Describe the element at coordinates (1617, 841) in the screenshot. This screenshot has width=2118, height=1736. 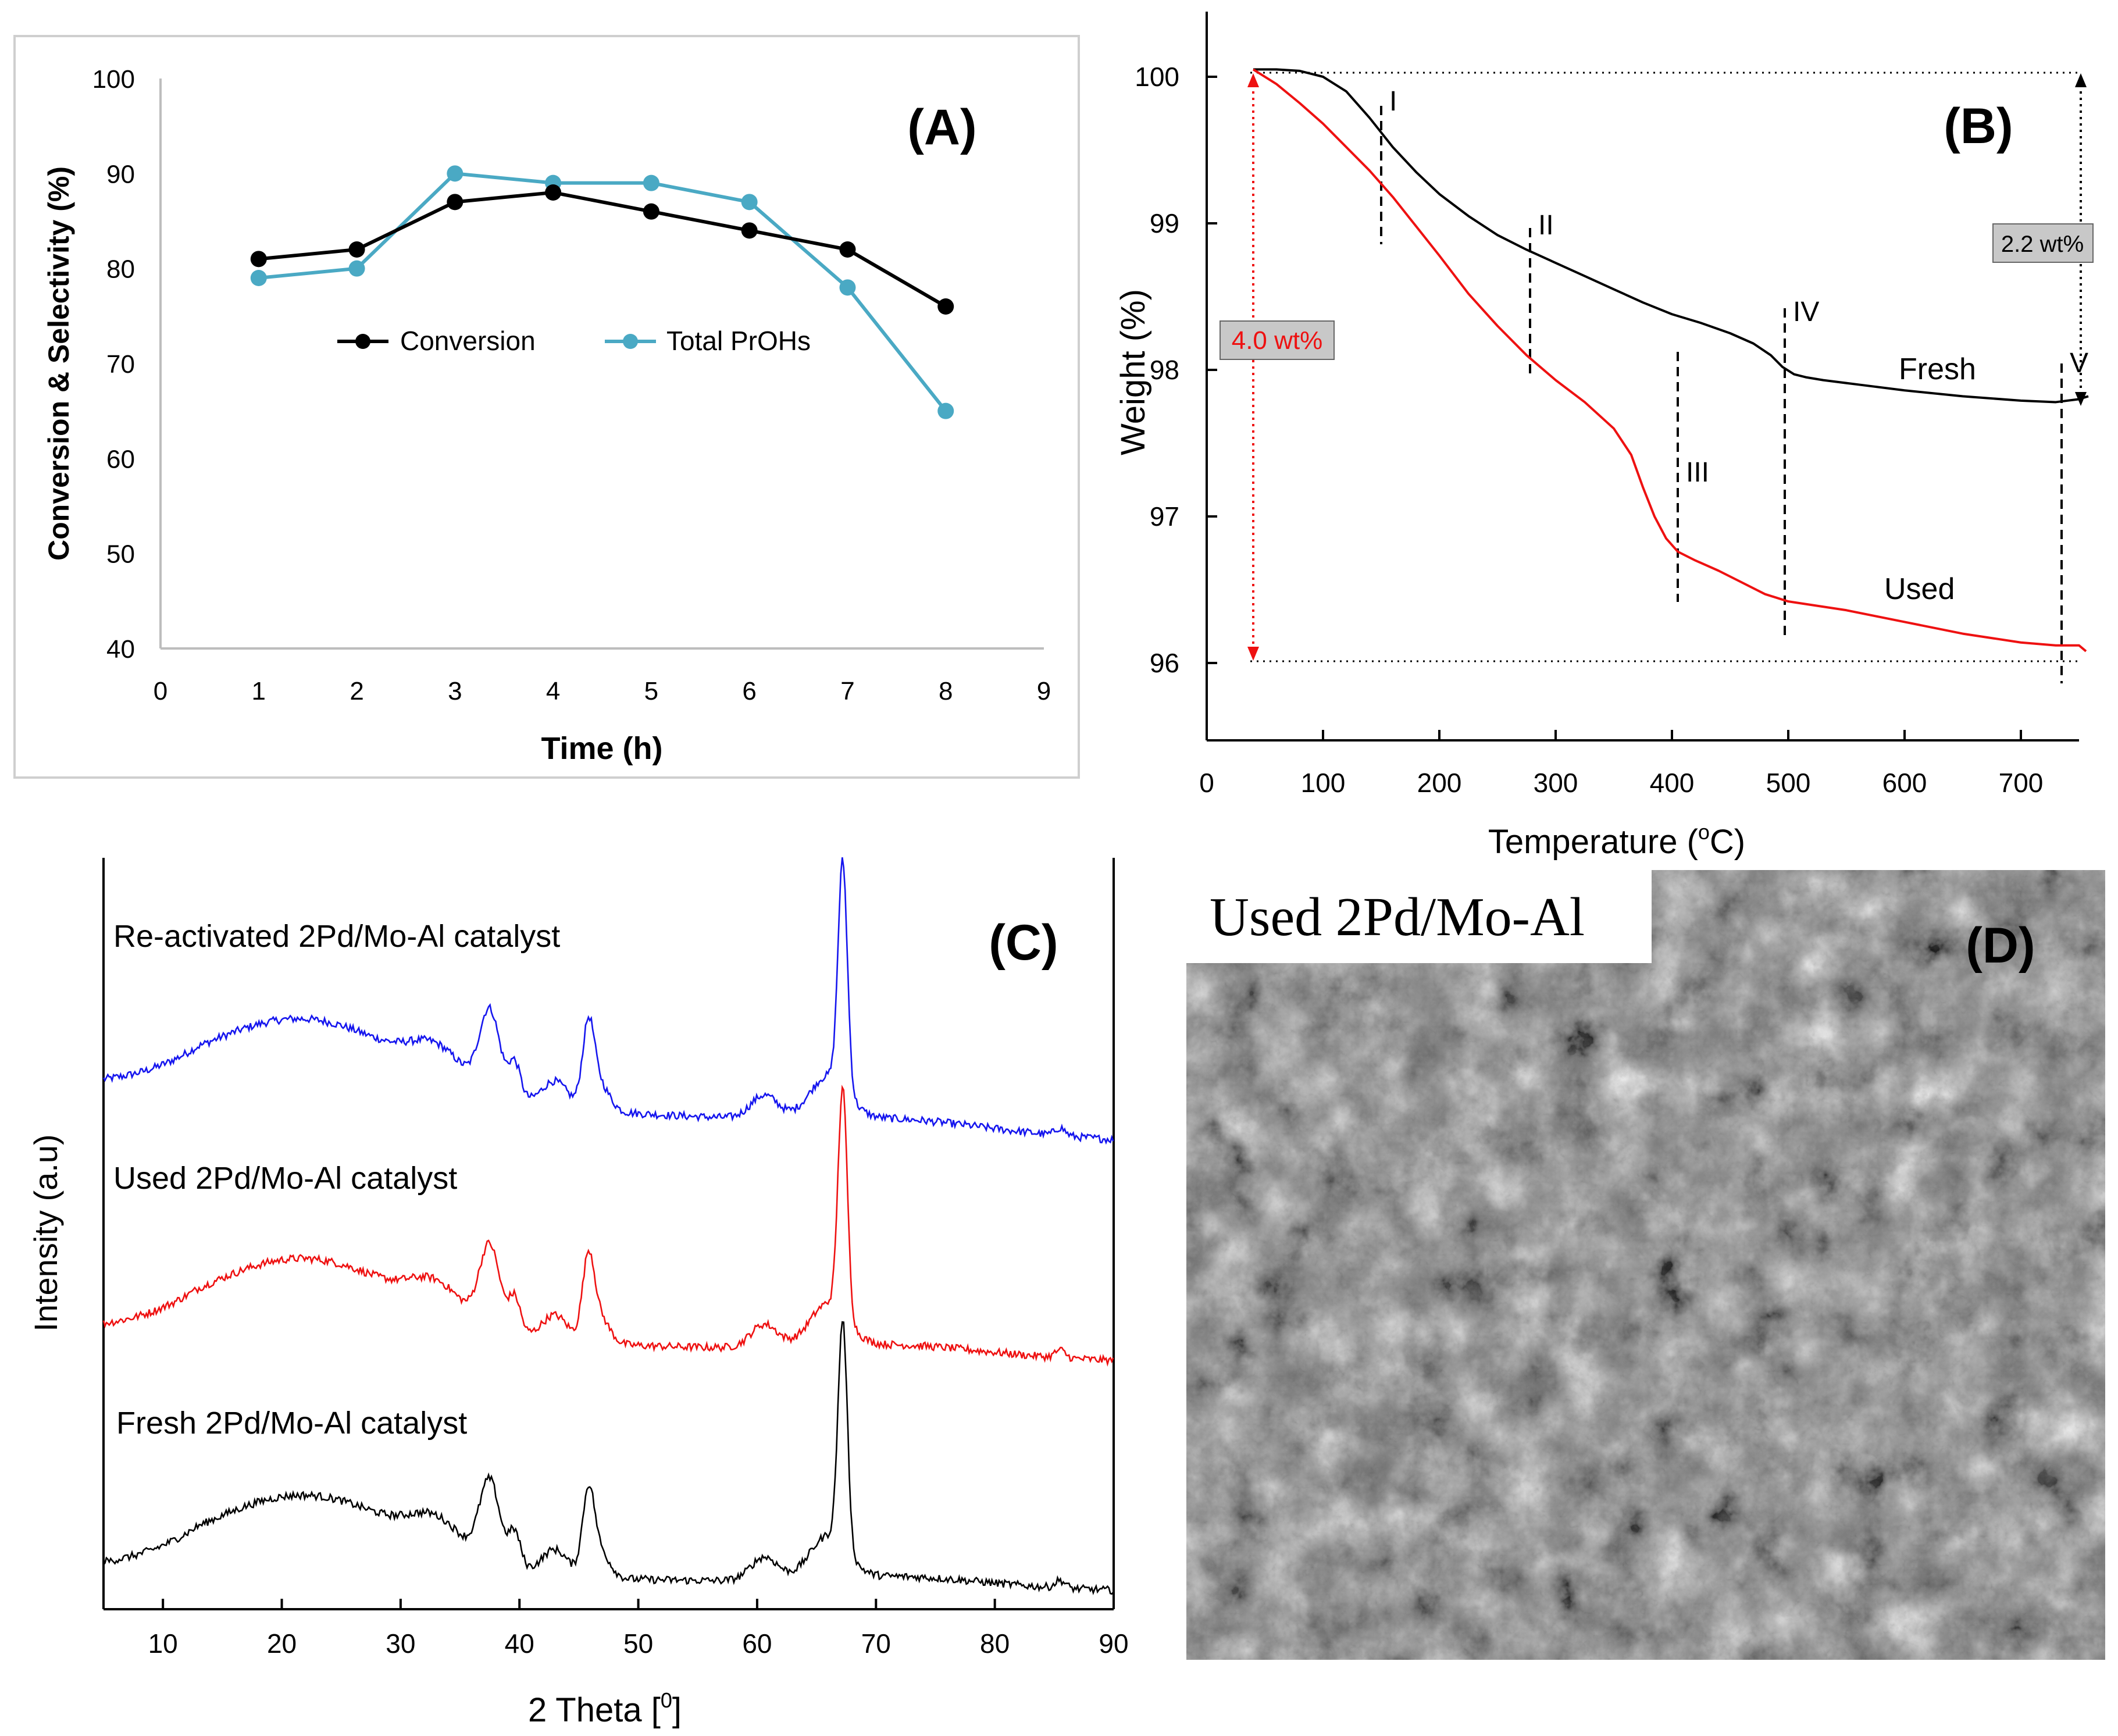
I see `panel-b-xlabel: Temperature (oC)` at that location.